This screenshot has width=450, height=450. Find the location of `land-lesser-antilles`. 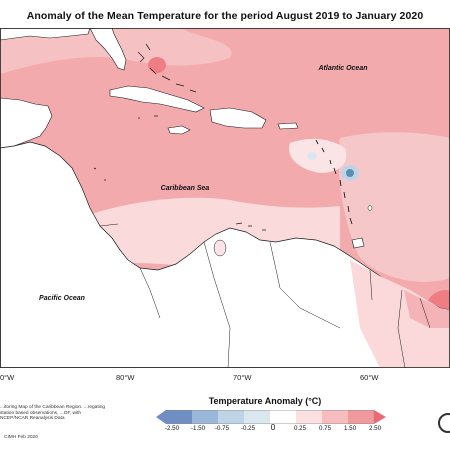

land-lesser-antilles is located at coordinates (334, 182).